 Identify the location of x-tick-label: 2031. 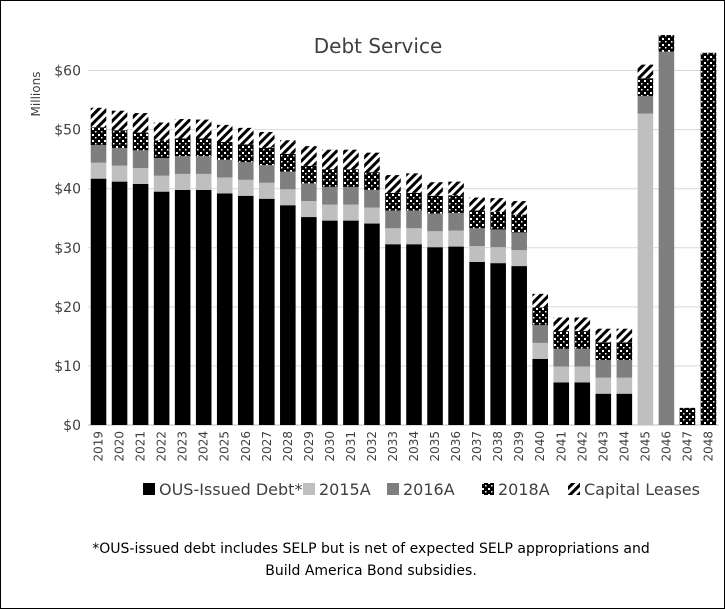
(351, 446).